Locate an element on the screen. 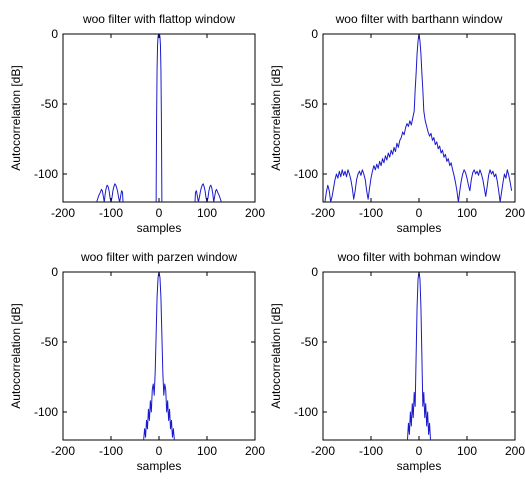 Image resolution: width=525 pixels, height=480 pixels. axes-box-flattop is located at coordinates (159, 118).